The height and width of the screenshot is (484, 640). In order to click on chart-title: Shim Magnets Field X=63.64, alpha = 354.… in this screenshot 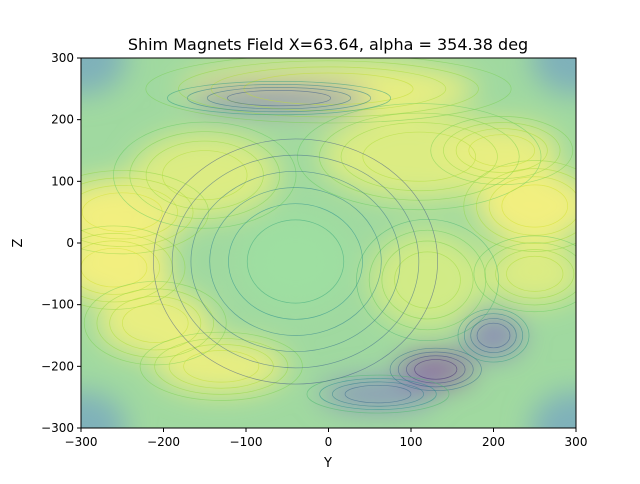, I will do `click(328, 44)`.